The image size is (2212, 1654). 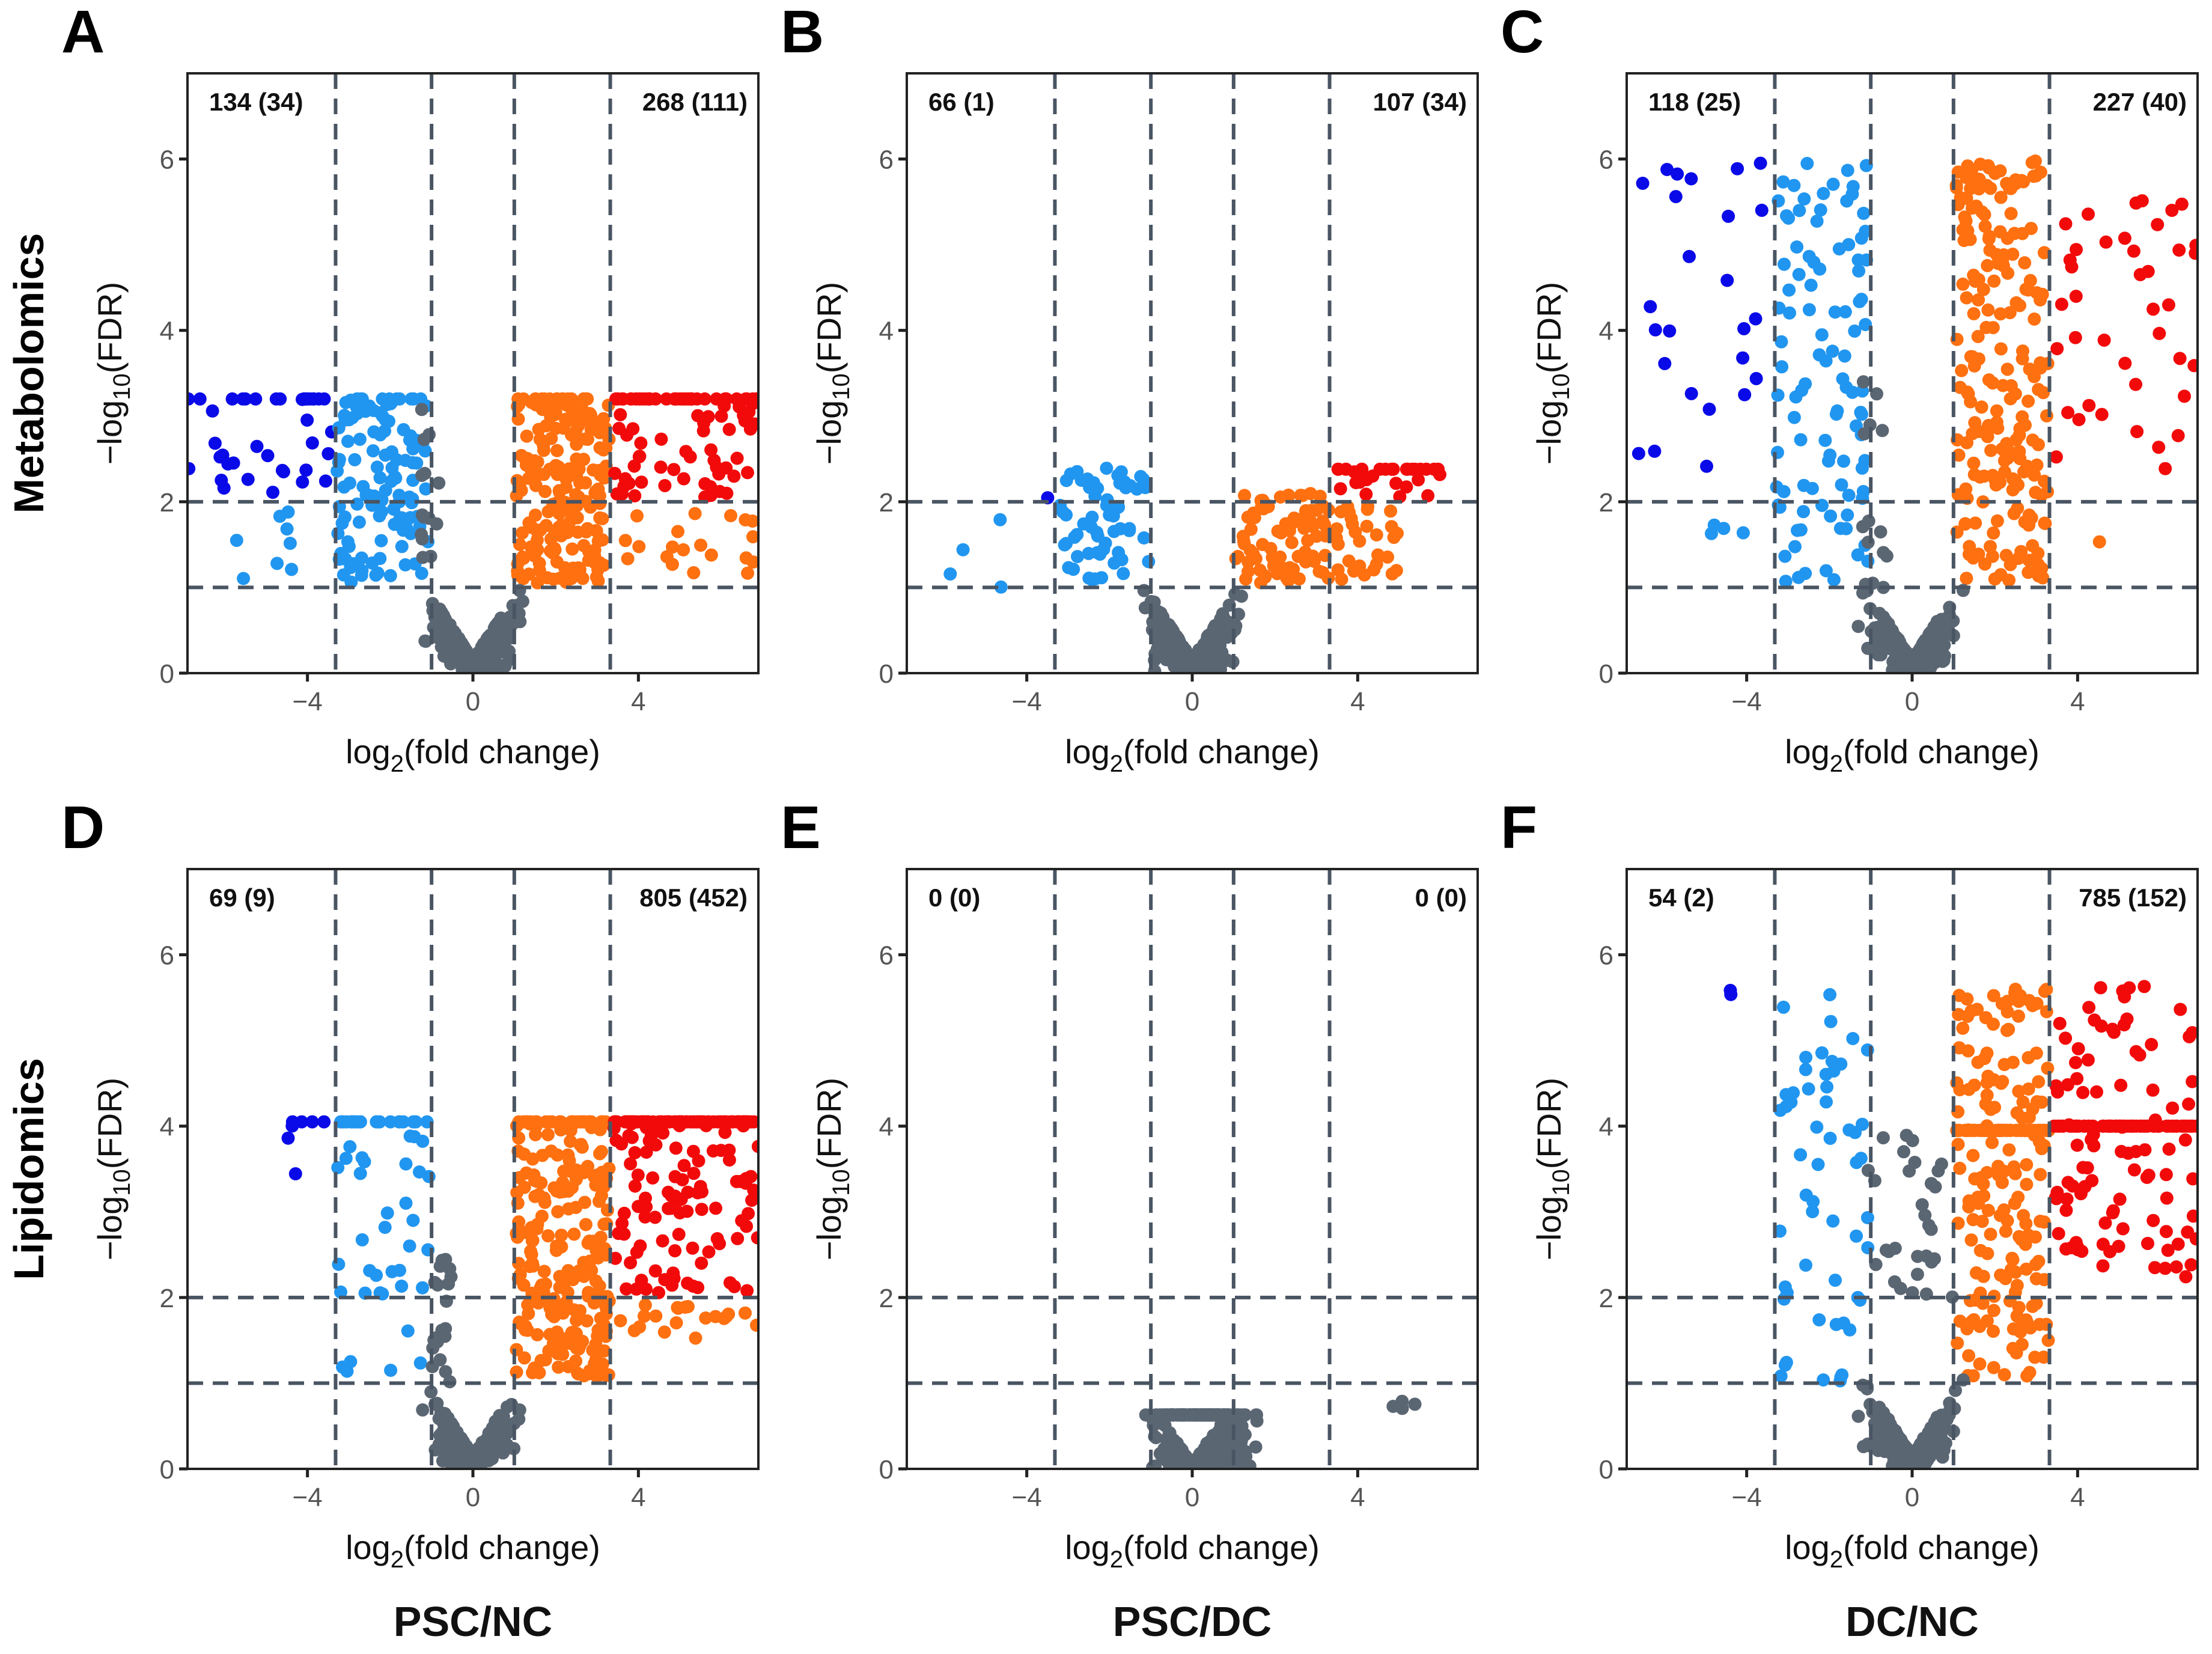 I want to click on count-label-up: 107 (34), so click(x=1420, y=102).